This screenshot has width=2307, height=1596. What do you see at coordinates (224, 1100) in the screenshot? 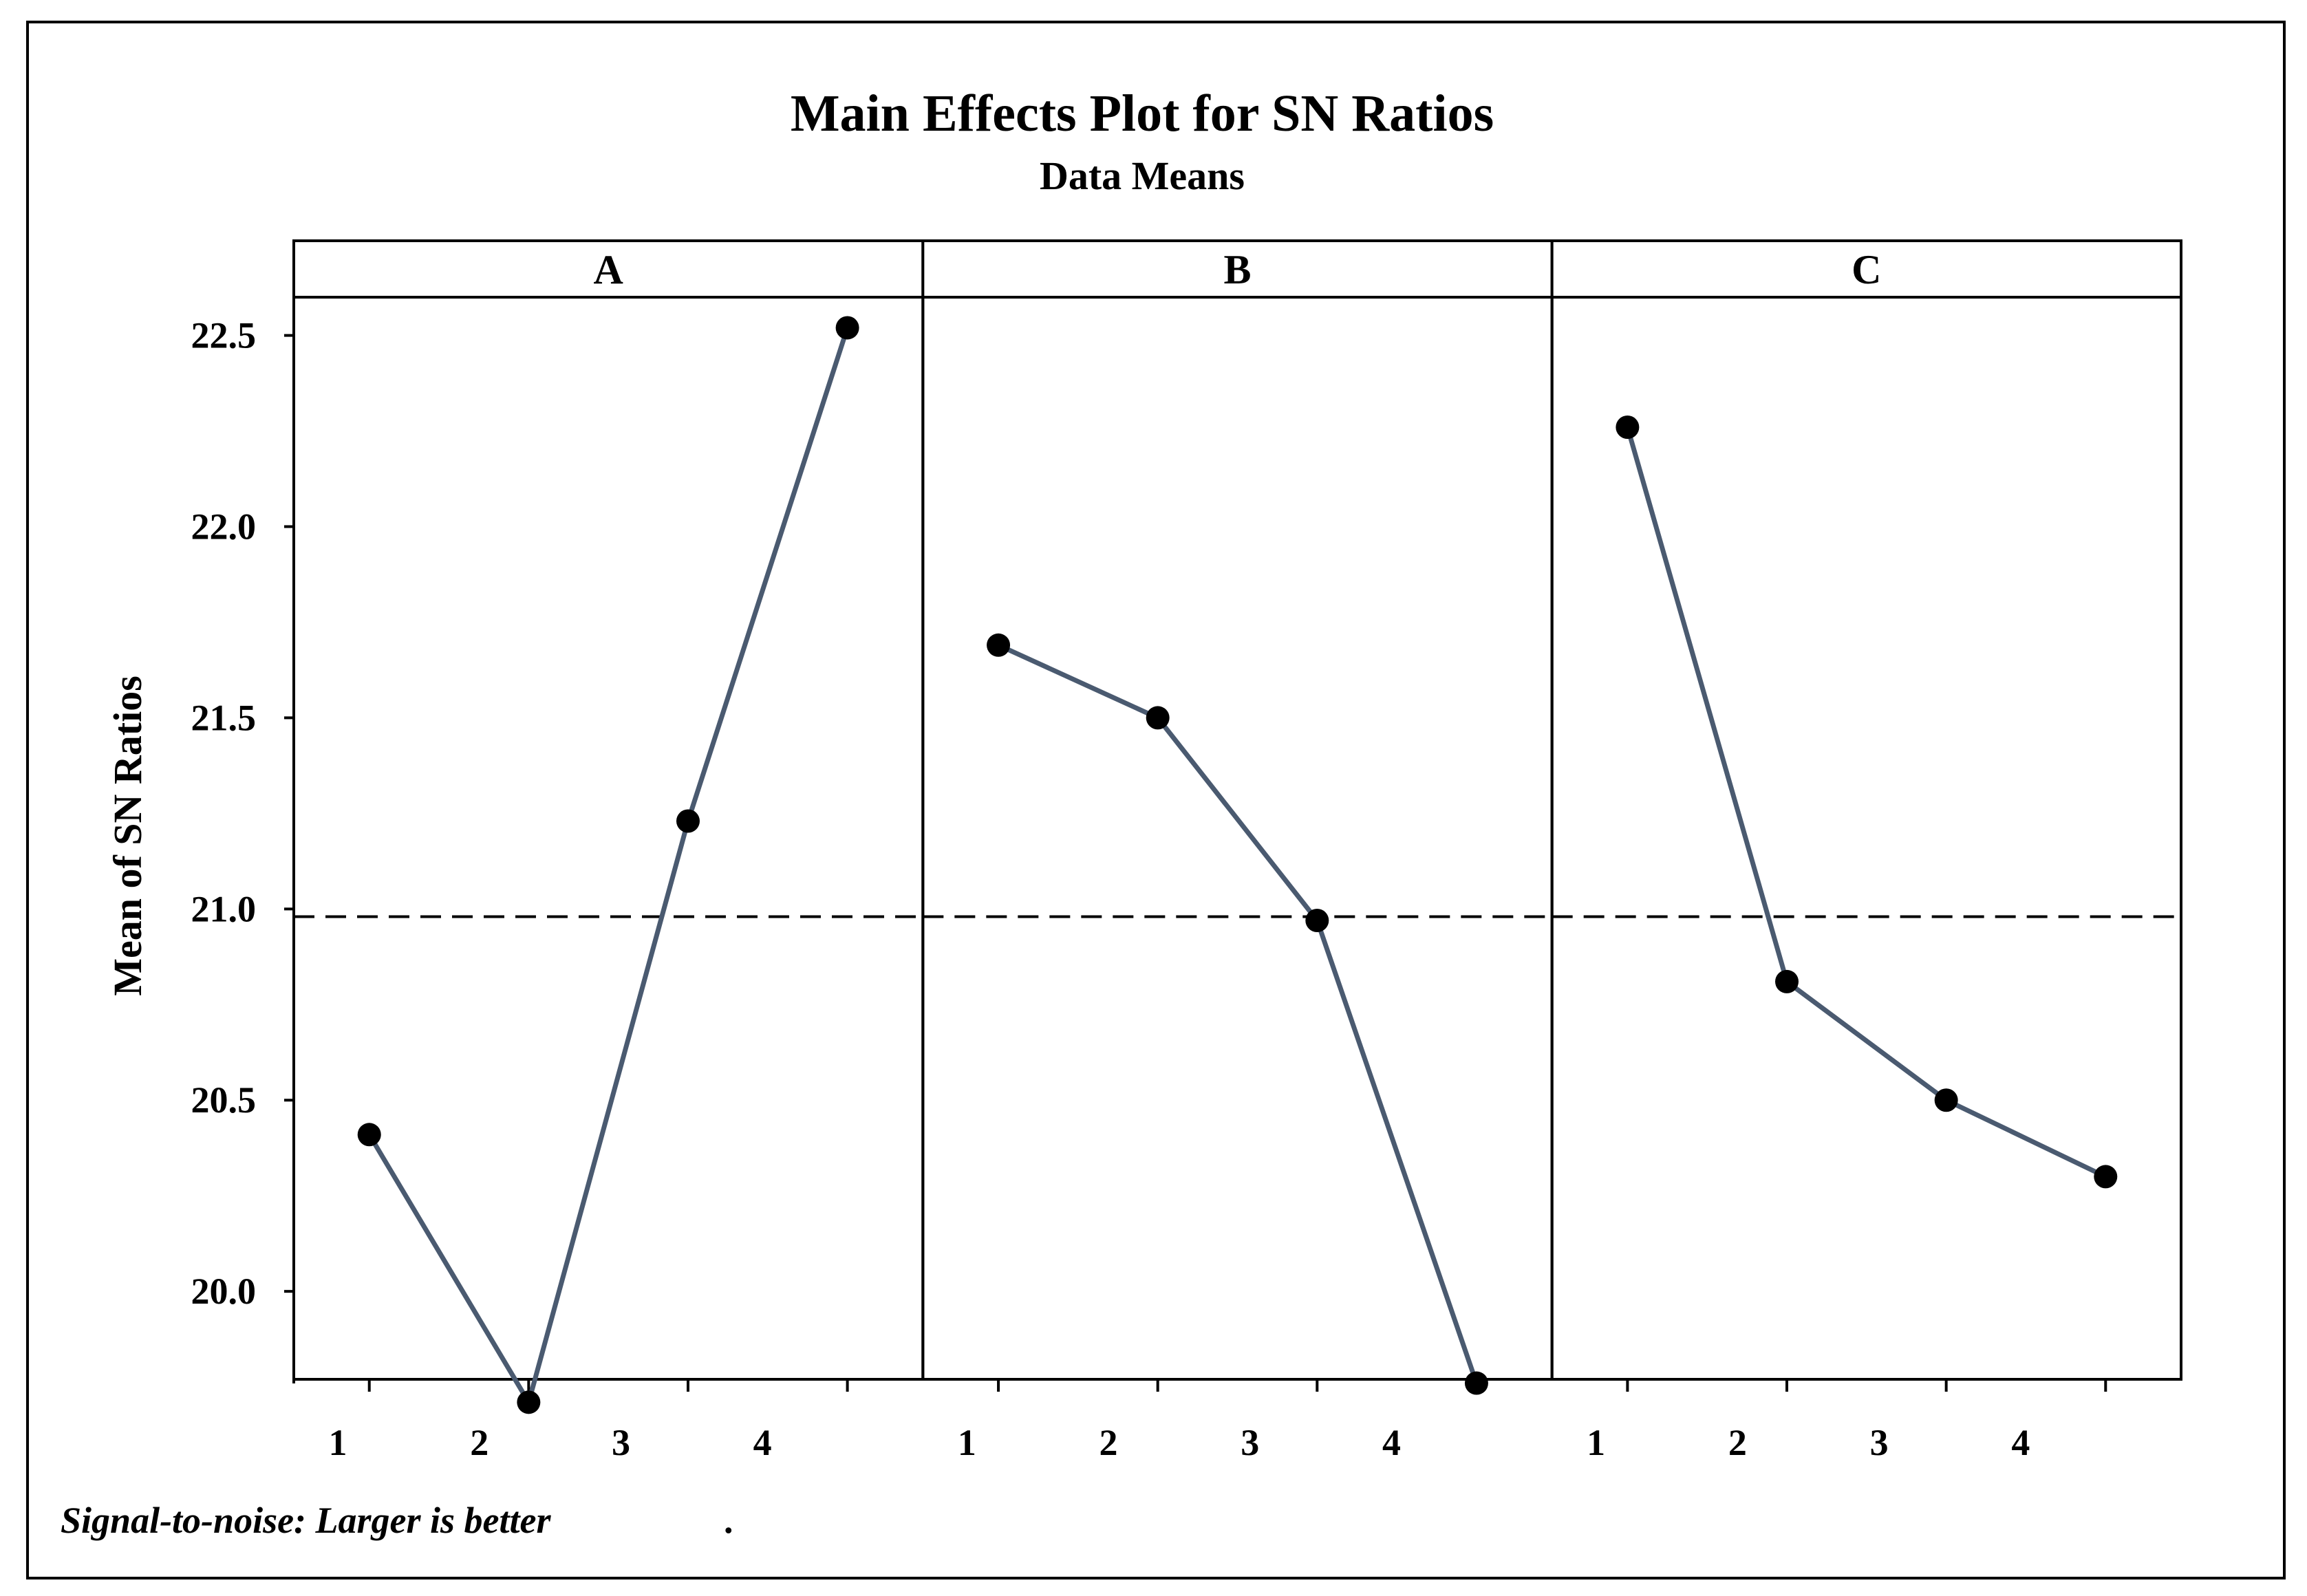
I see `y-tick-label: 20.5` at bounding box center [224, 1100].